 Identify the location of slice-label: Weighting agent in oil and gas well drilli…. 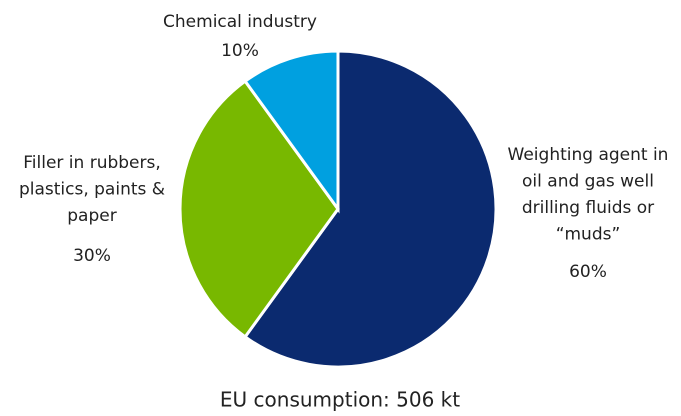
(588, 195).